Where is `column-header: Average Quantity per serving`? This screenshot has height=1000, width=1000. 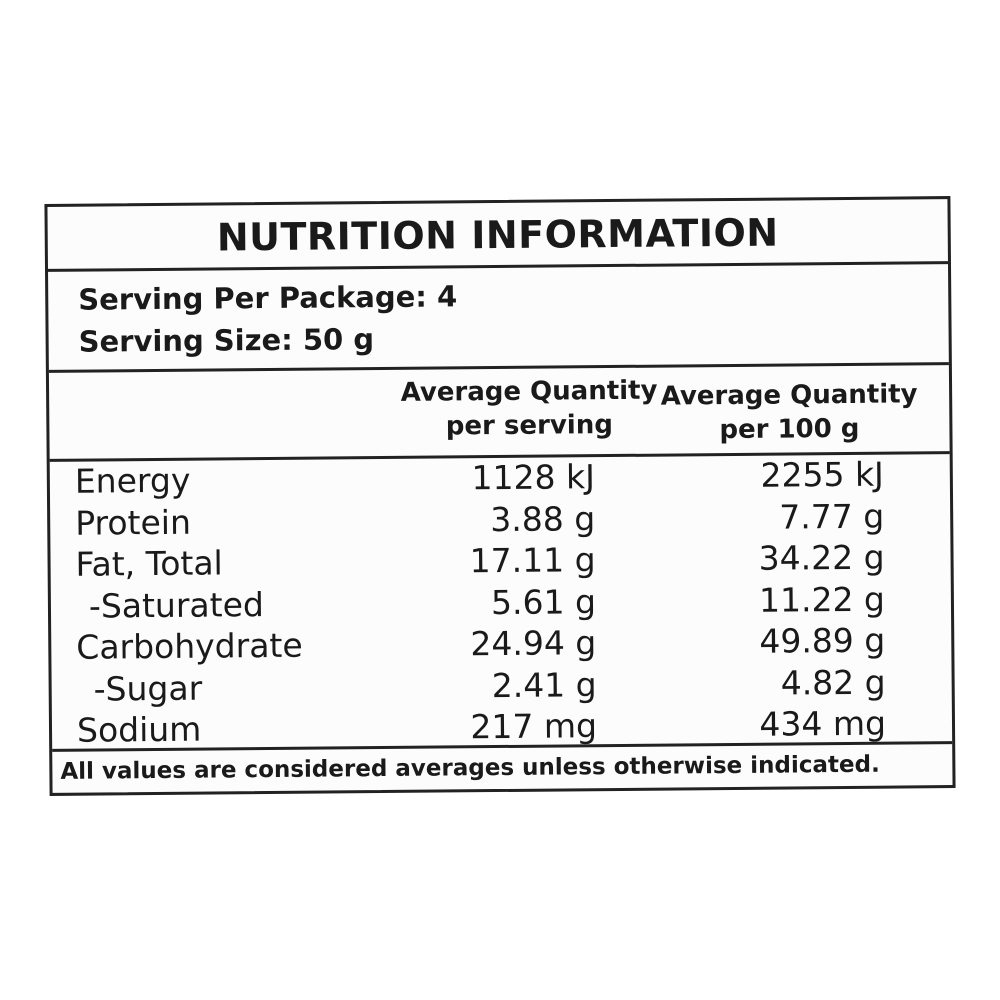 column-header: Average Quantity per serving is located at coordinates (529, 408).